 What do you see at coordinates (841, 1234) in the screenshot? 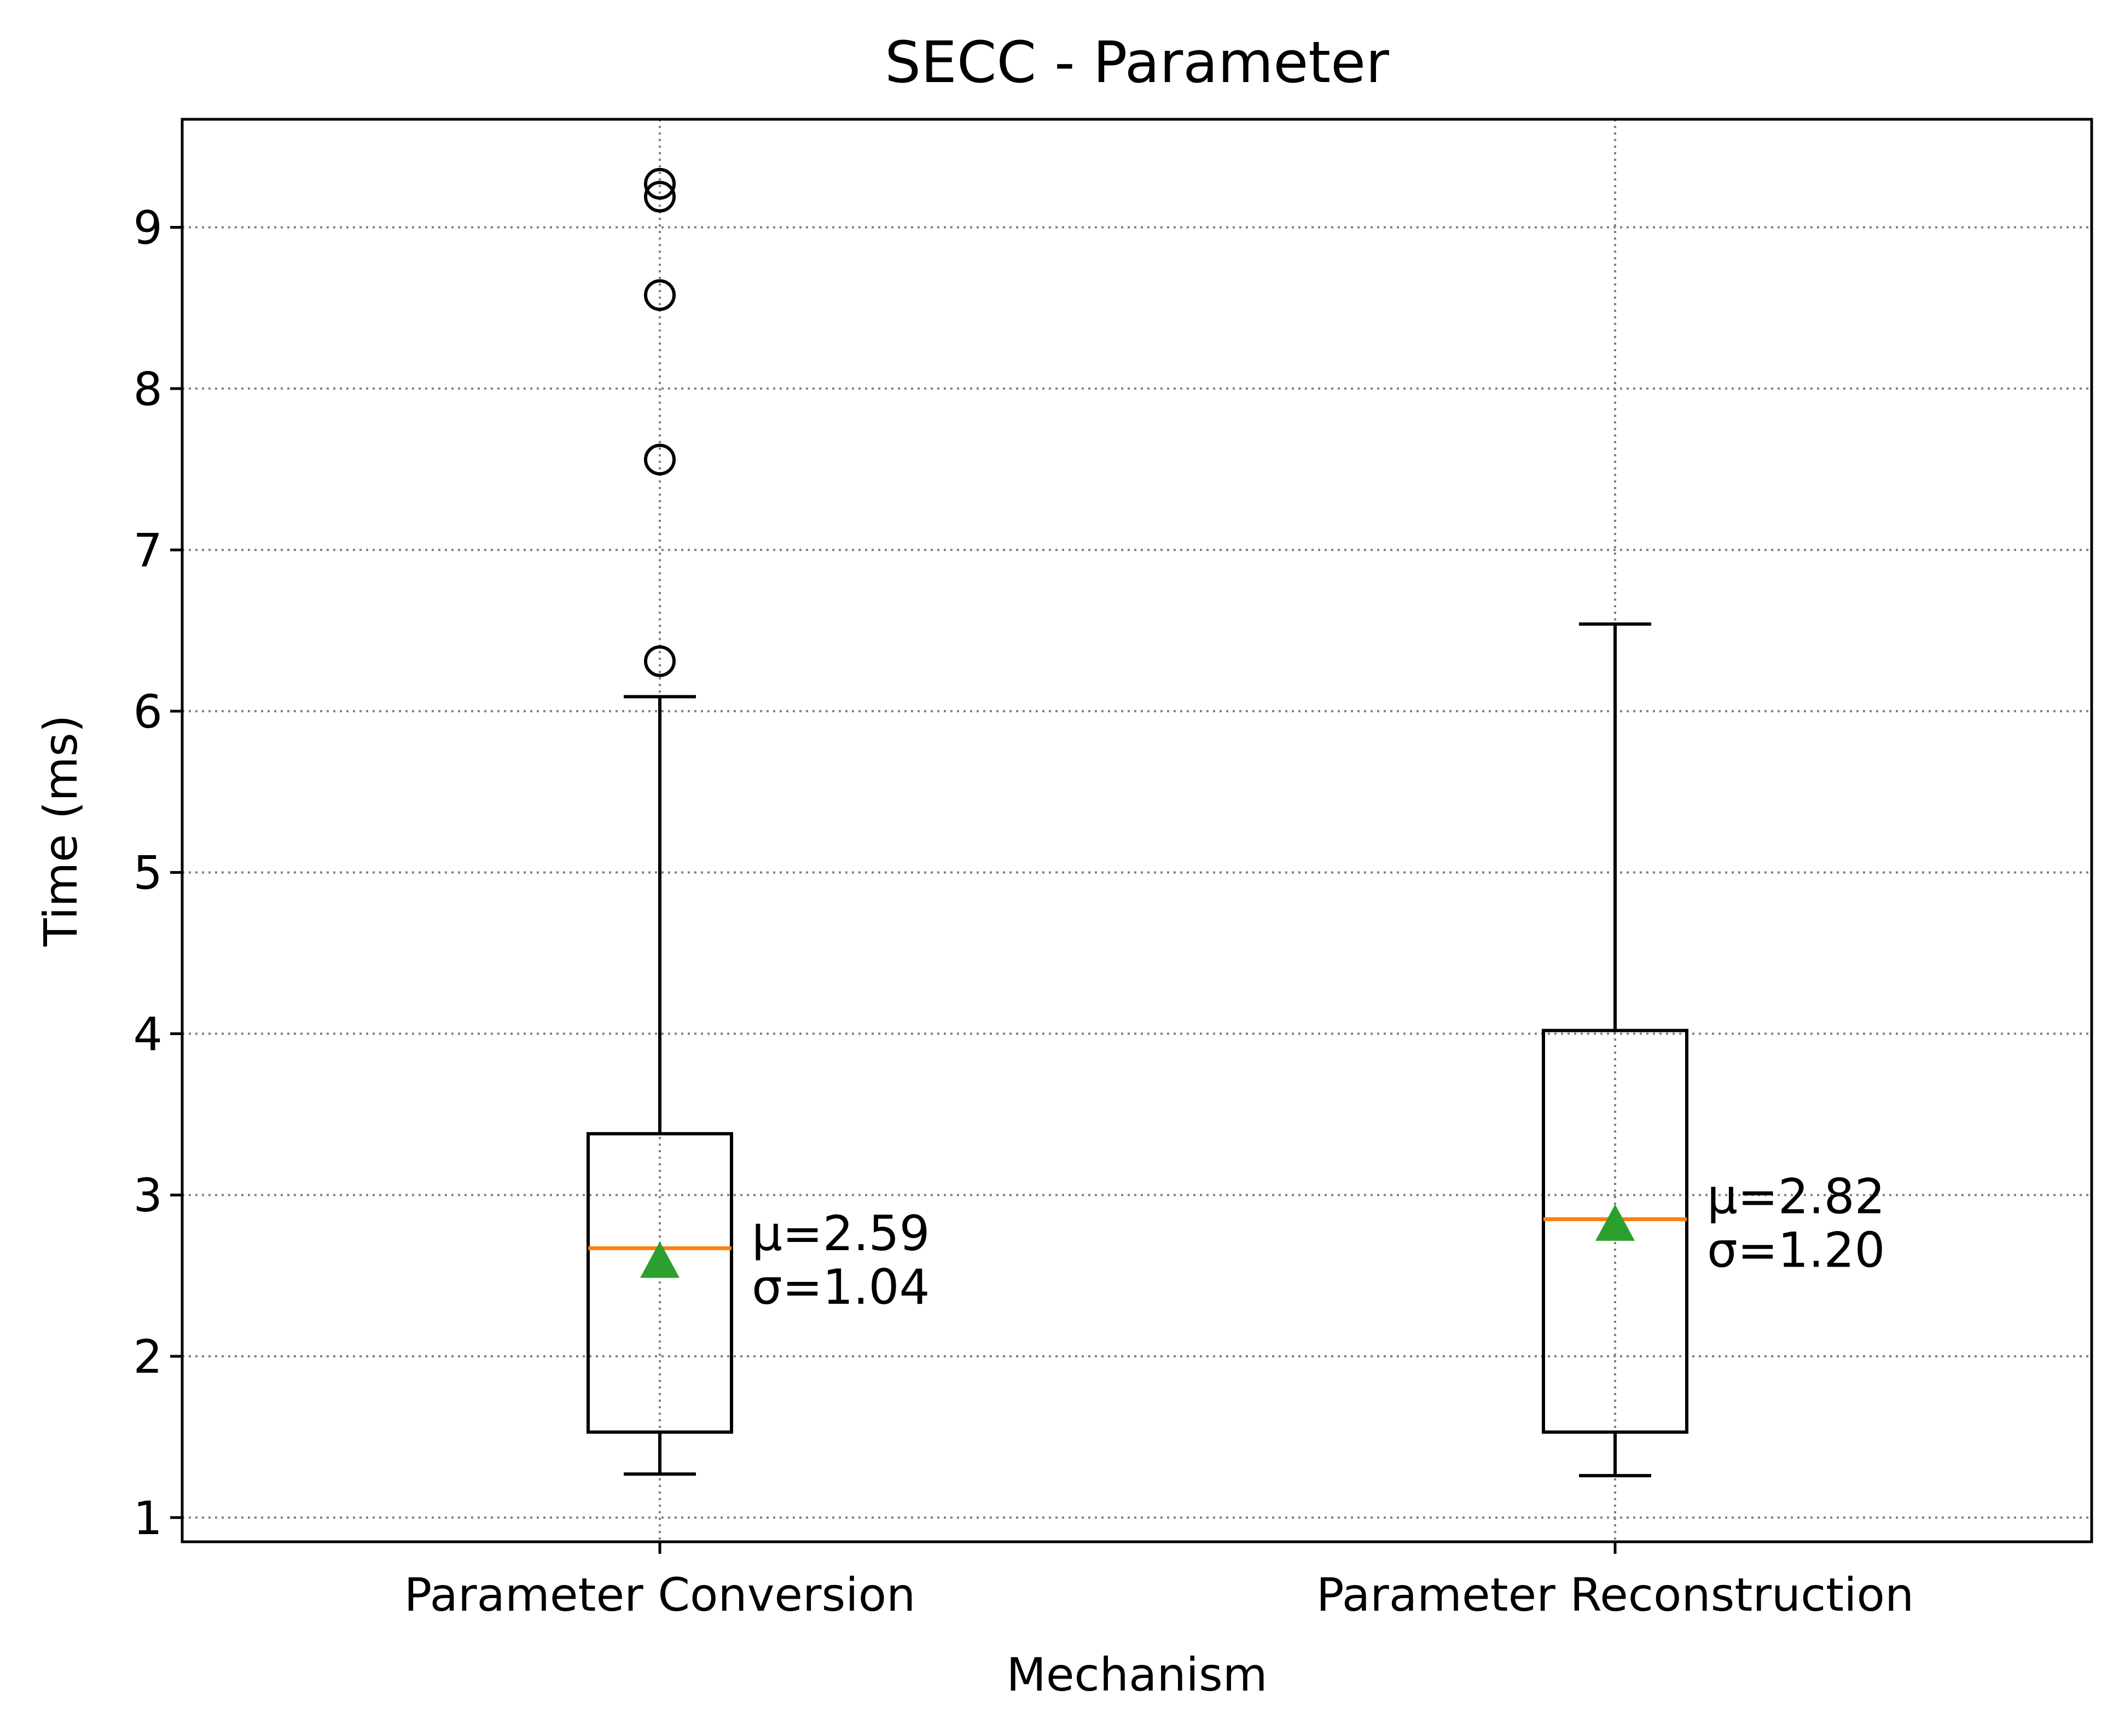
I see `mean-annotation: μ=2.59` at bounding box center [841, 1234].